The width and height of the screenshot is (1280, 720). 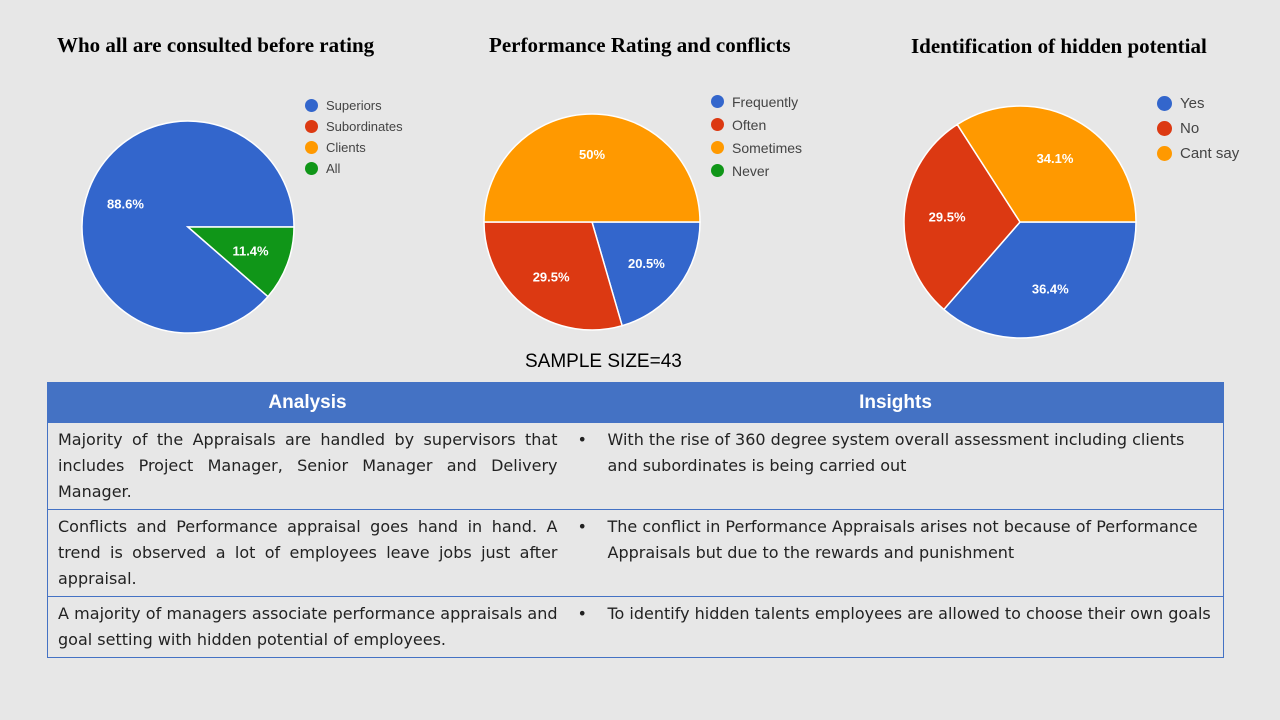 I want to click on slice-label: 11.4%, so click(x=250, y=250).